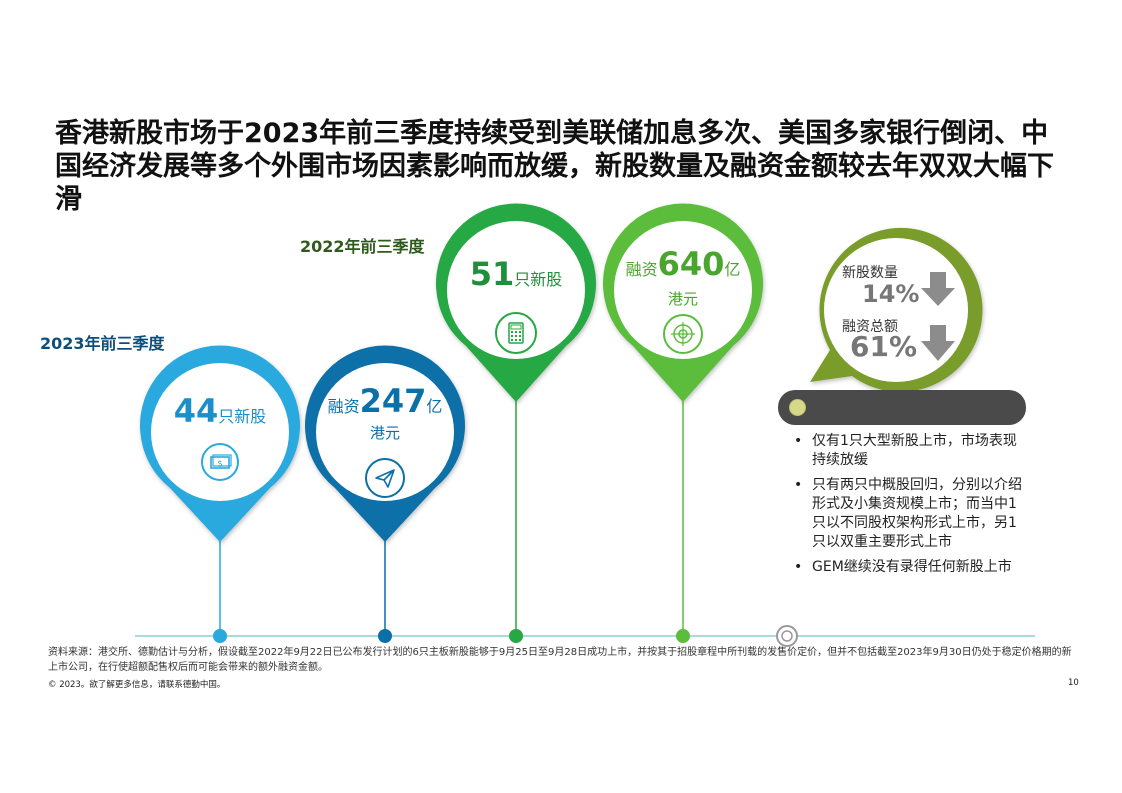  What do you see at coordinates (732, 269) in the screenshot?
I see `pin-d-unit: 亿` at bounding box center [732, 269].